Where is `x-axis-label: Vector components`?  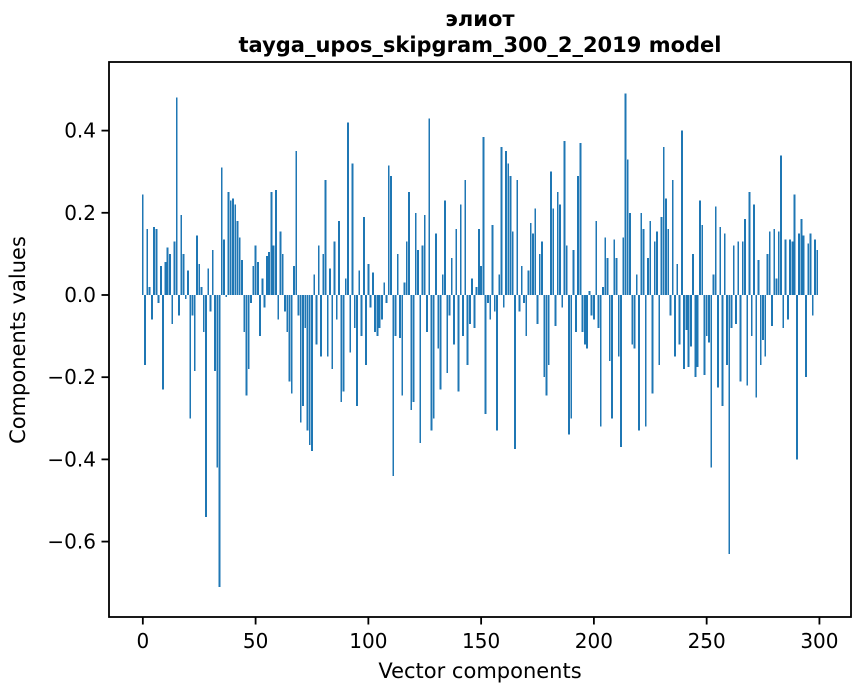 x-axis-label: Vector components is located at coordinates (479, 671).